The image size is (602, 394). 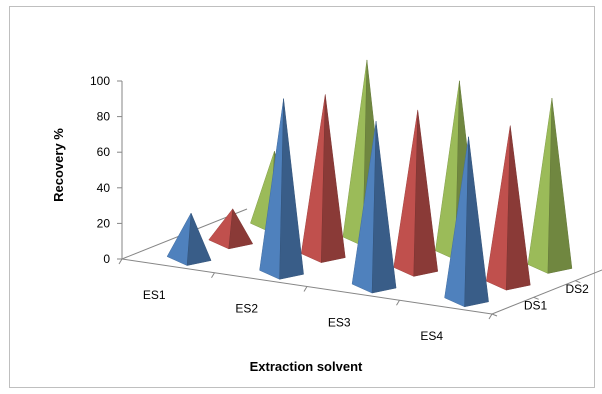 What do you see at coordinates (104, 188) in the screenshot?
I see `y-tick-label: 40` at bounding box center [104, 188].